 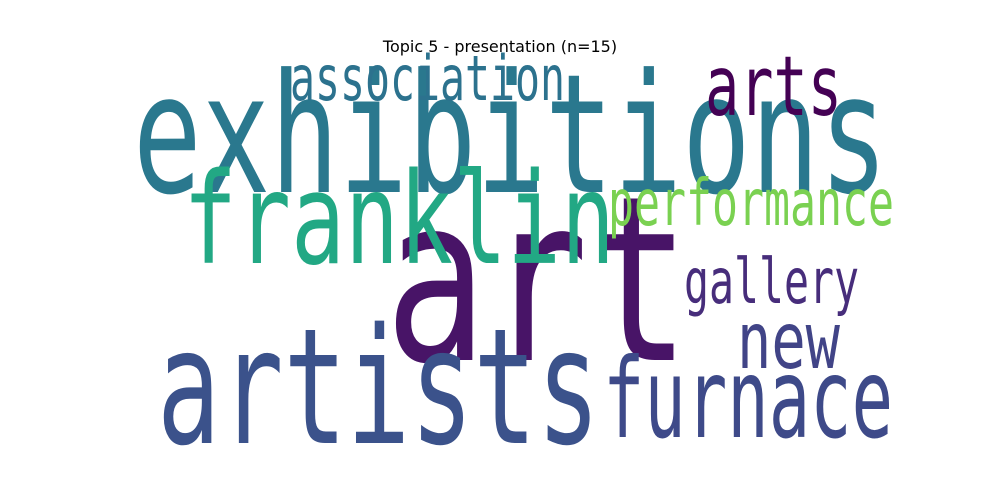 I want to click on word-gallery: gallery, so click(x=771, y=281).